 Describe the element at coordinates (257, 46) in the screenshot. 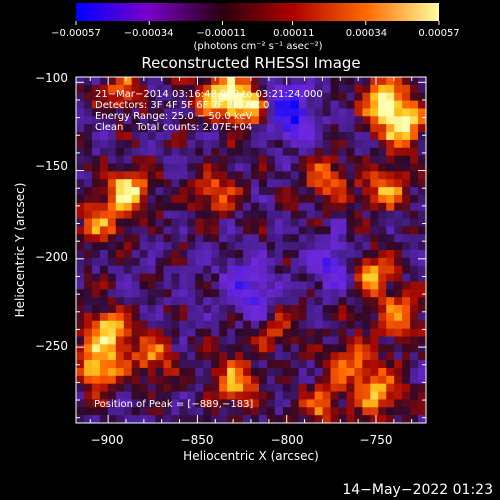

I see `colorbar-unit: (photons cm⁻² s⁻¹ asec⁻²)` at that location.